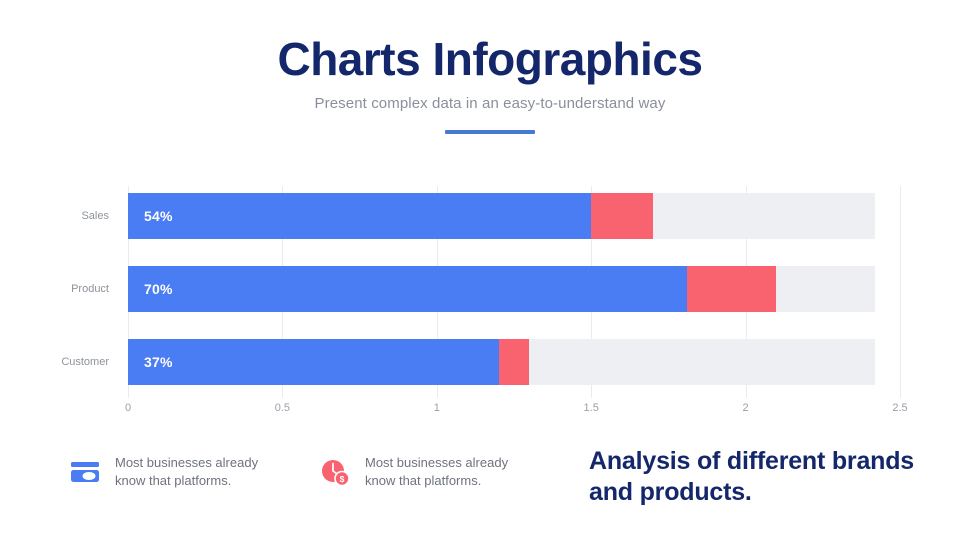  Describe the element at coordinates (745, 408) in the screenshot. I see `x-axis-tick-label: 2` at that location.